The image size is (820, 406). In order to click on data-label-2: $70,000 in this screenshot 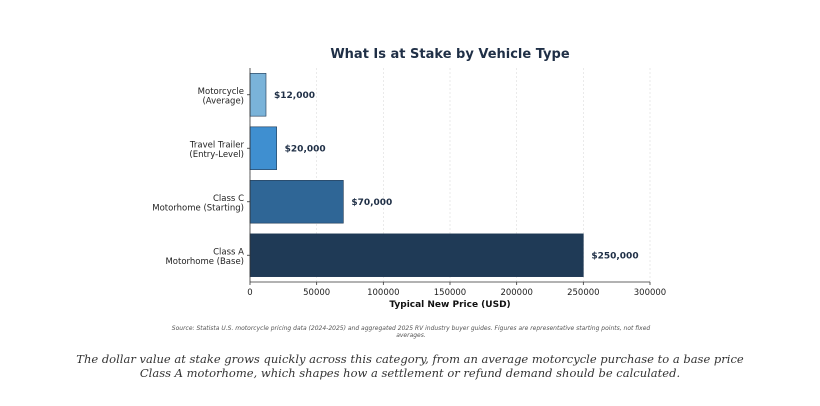, I will do `click(371, 203)`.